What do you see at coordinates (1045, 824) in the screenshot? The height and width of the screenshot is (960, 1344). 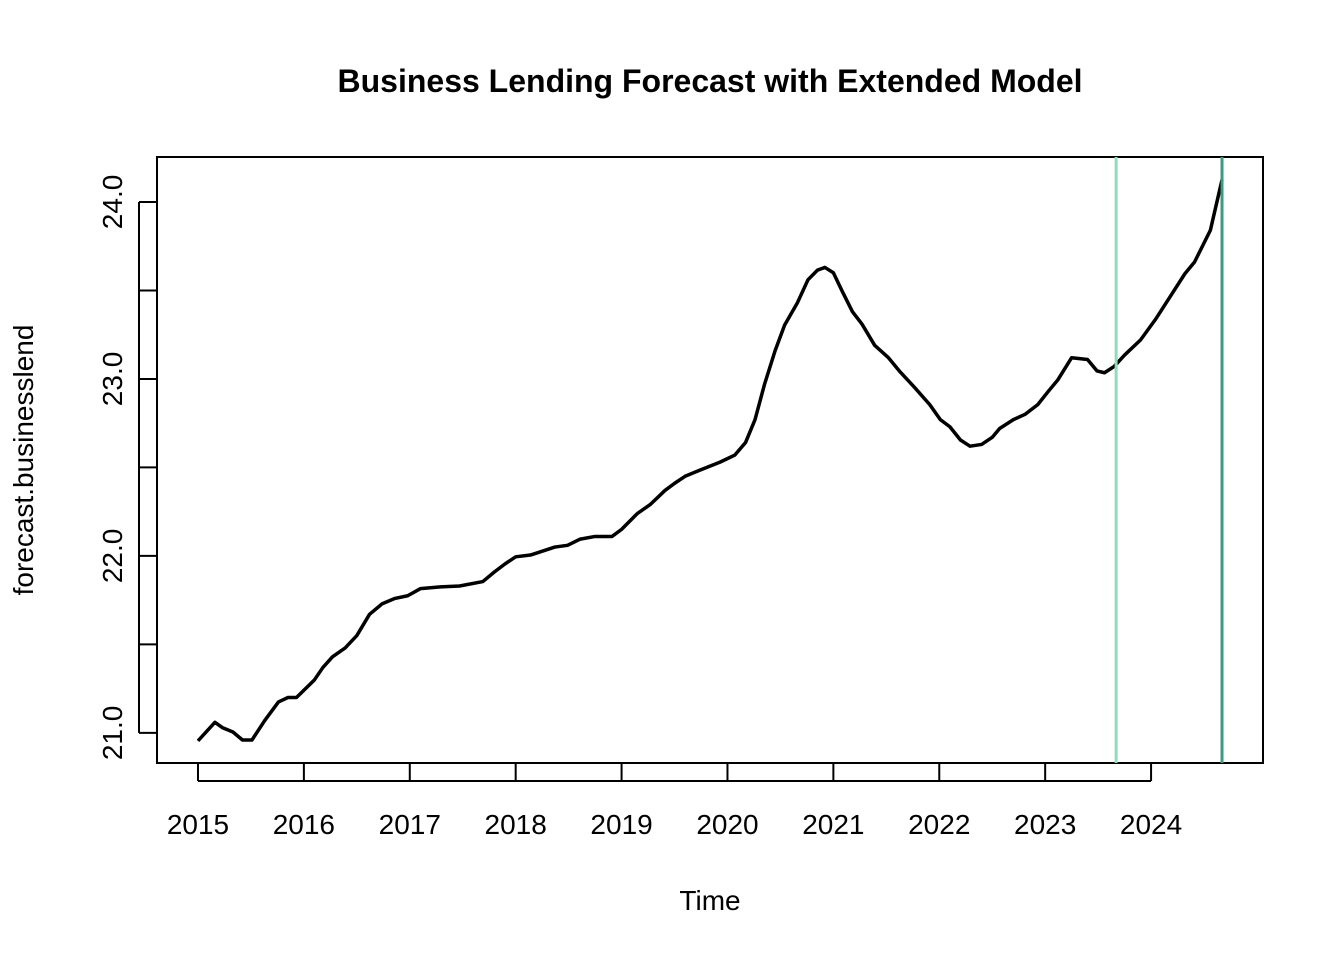 I see `x-tick-label: 2023` at bounding box center [1045, 824].